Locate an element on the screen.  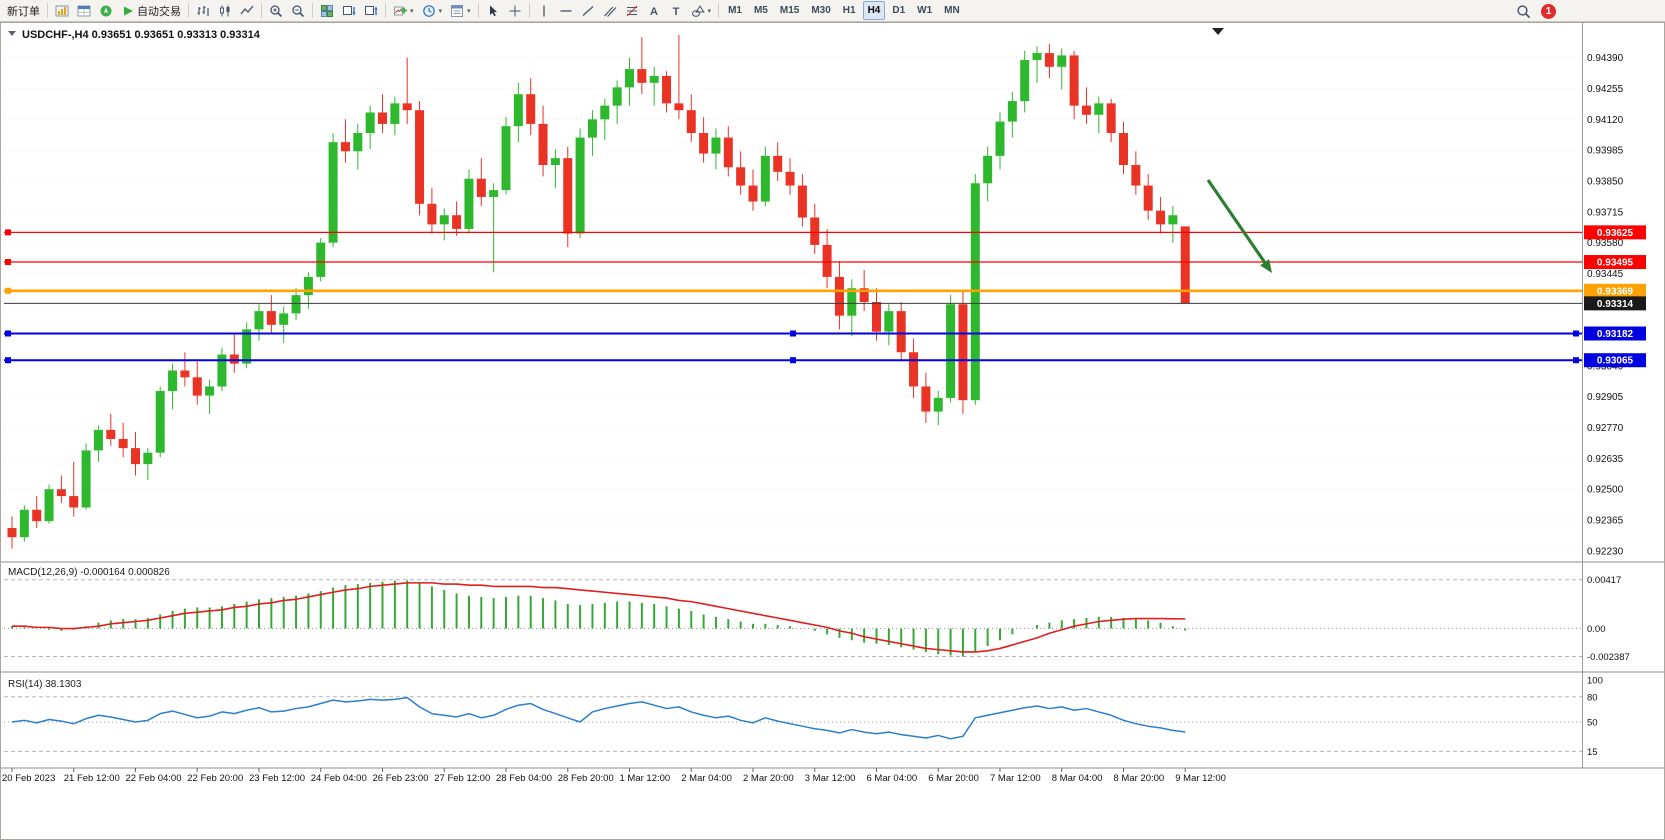
time-tick-label: 22 Feb 20:00 is located at coordinates (215, 778).